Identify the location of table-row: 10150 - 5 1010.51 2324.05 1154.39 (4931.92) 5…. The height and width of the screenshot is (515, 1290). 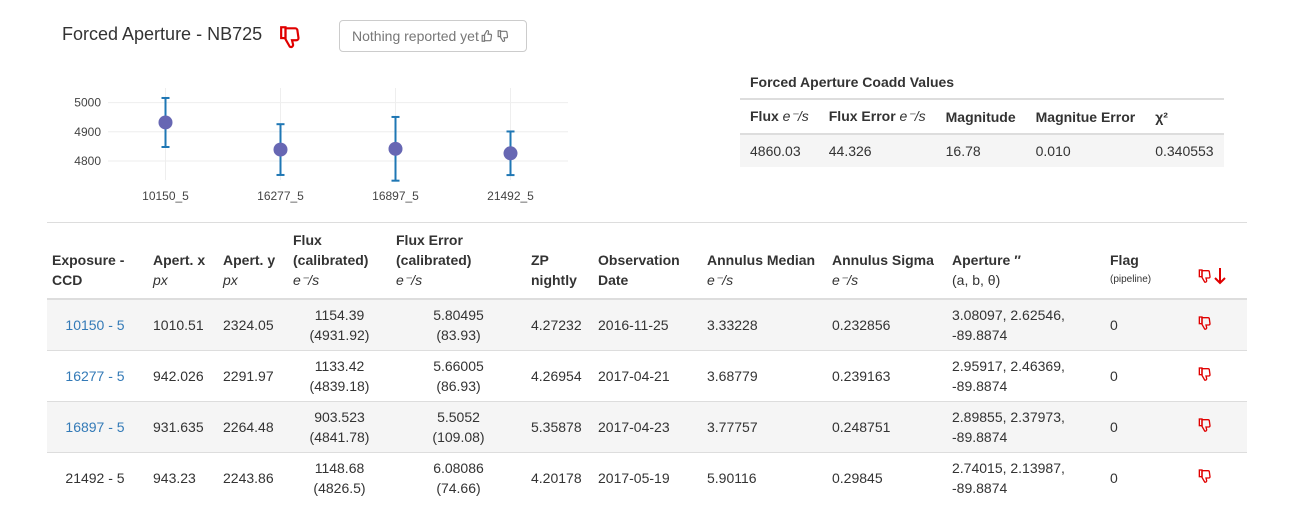
(647, 324).